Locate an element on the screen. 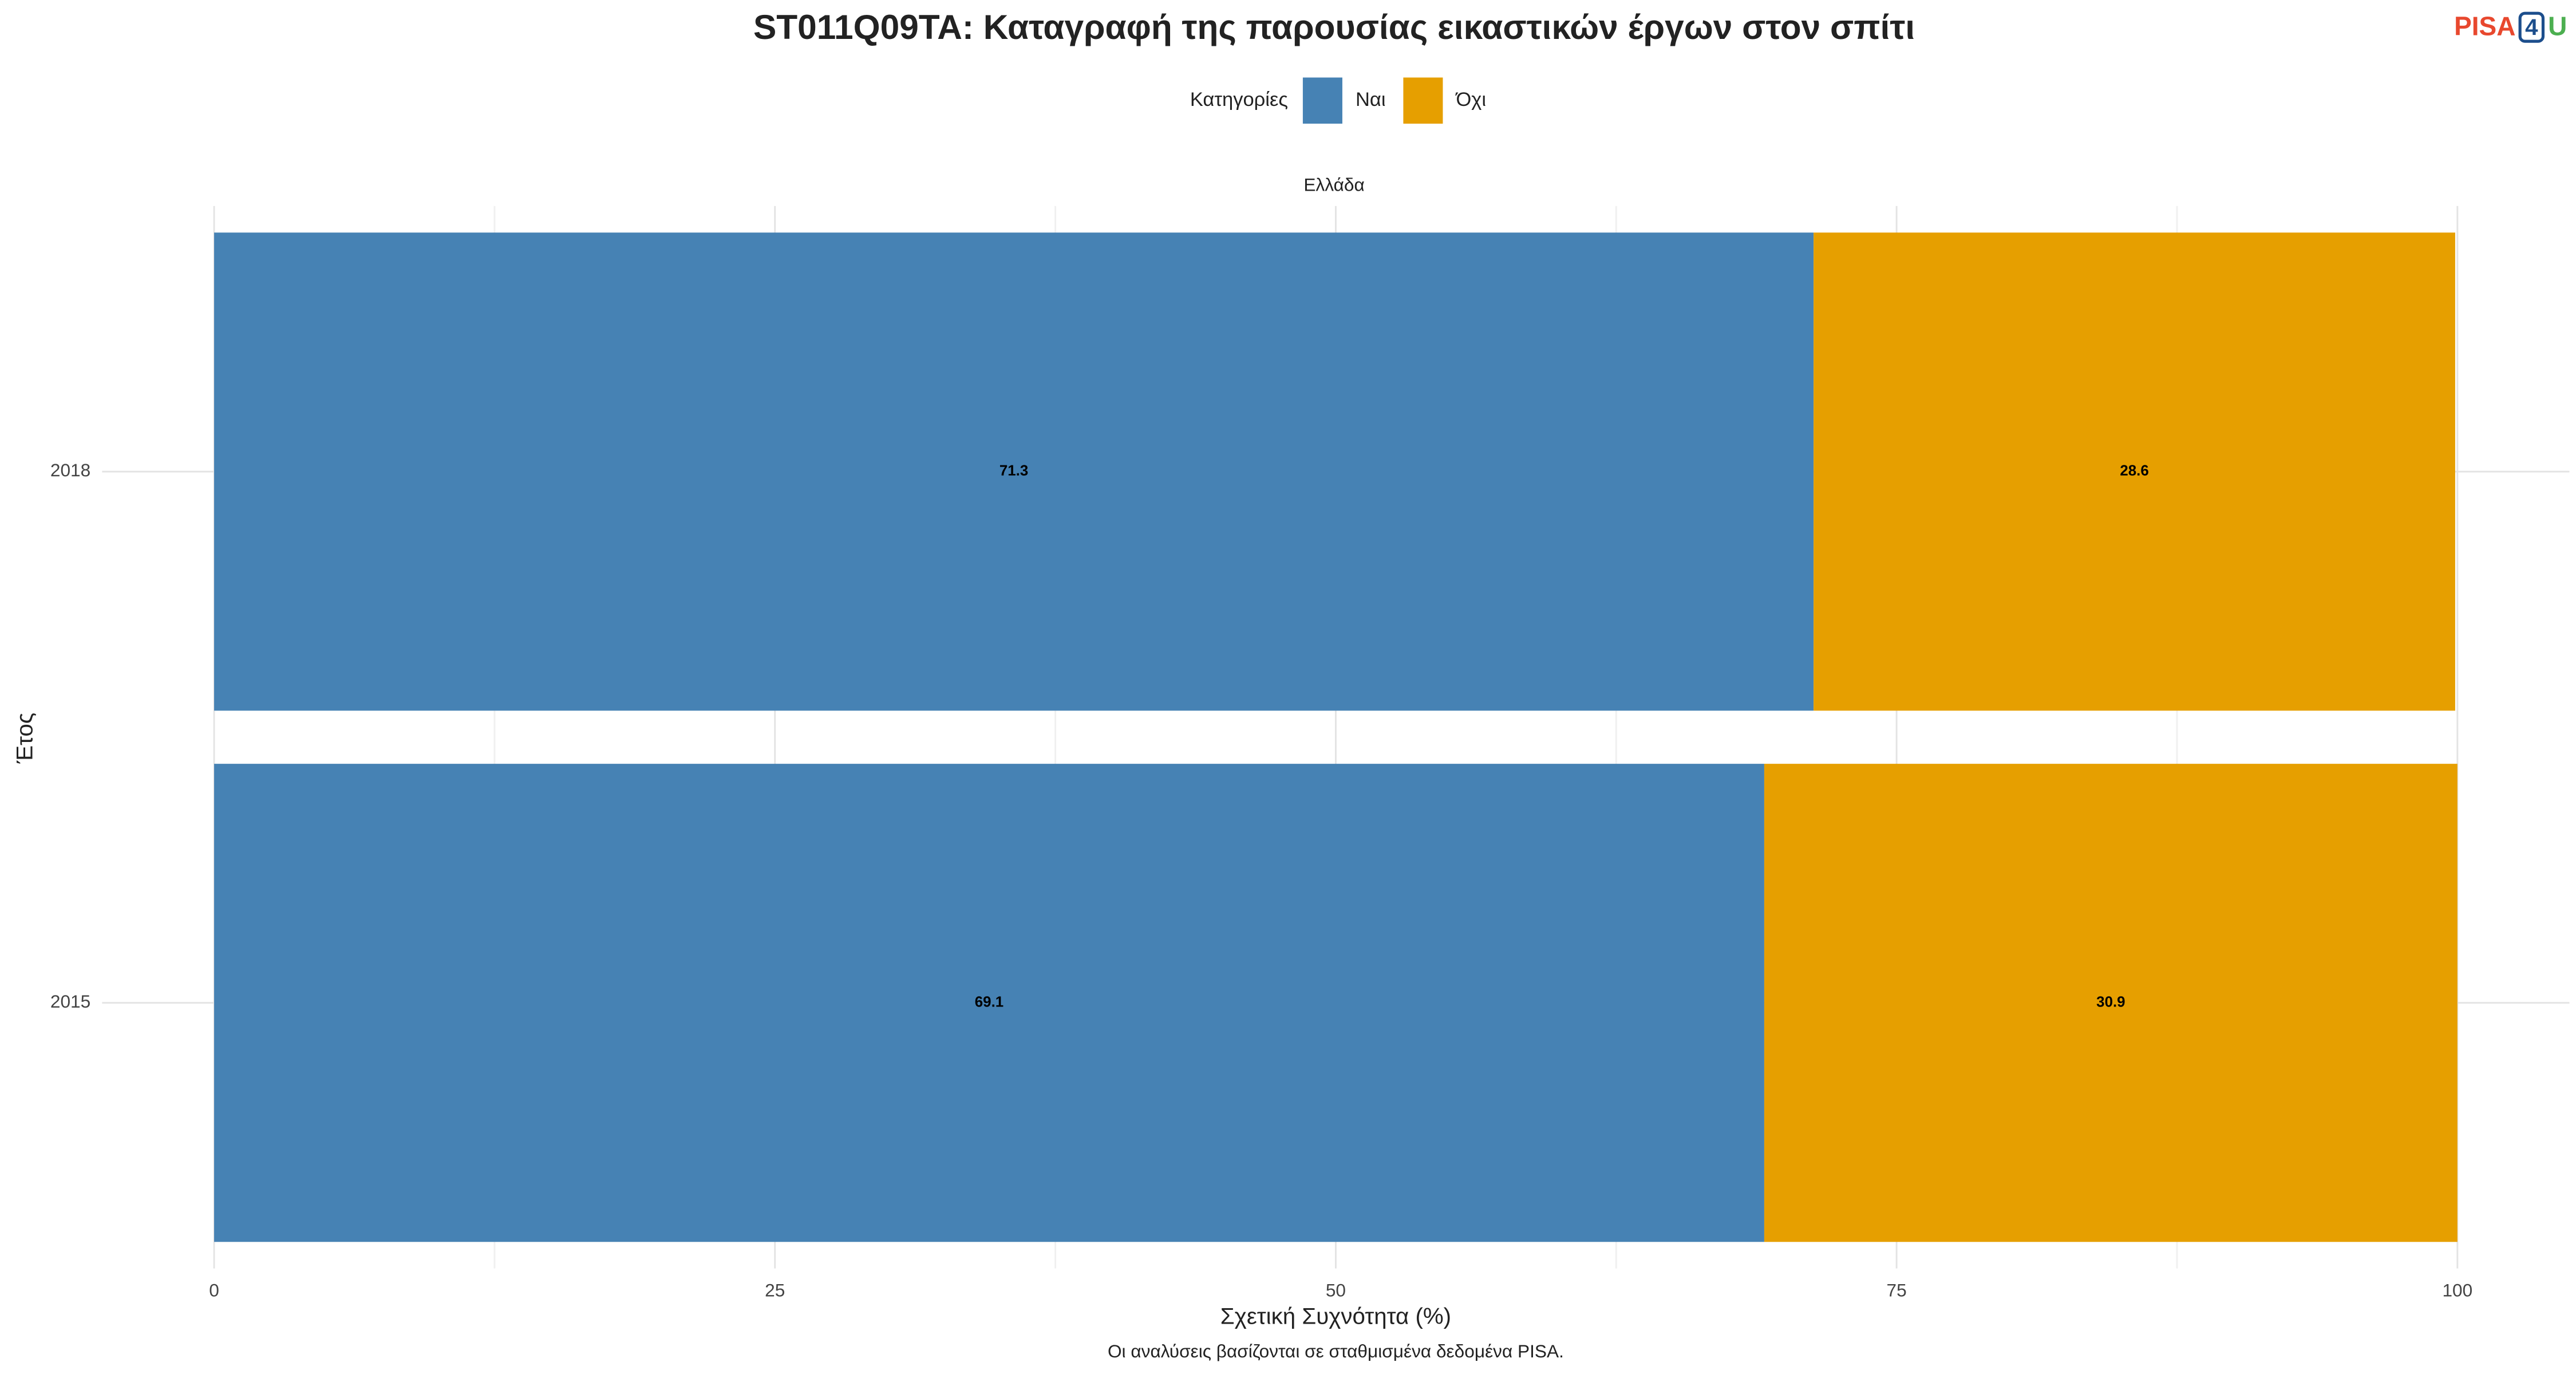  x-tick-label: 75 is located at coordinates (1897, 1290).